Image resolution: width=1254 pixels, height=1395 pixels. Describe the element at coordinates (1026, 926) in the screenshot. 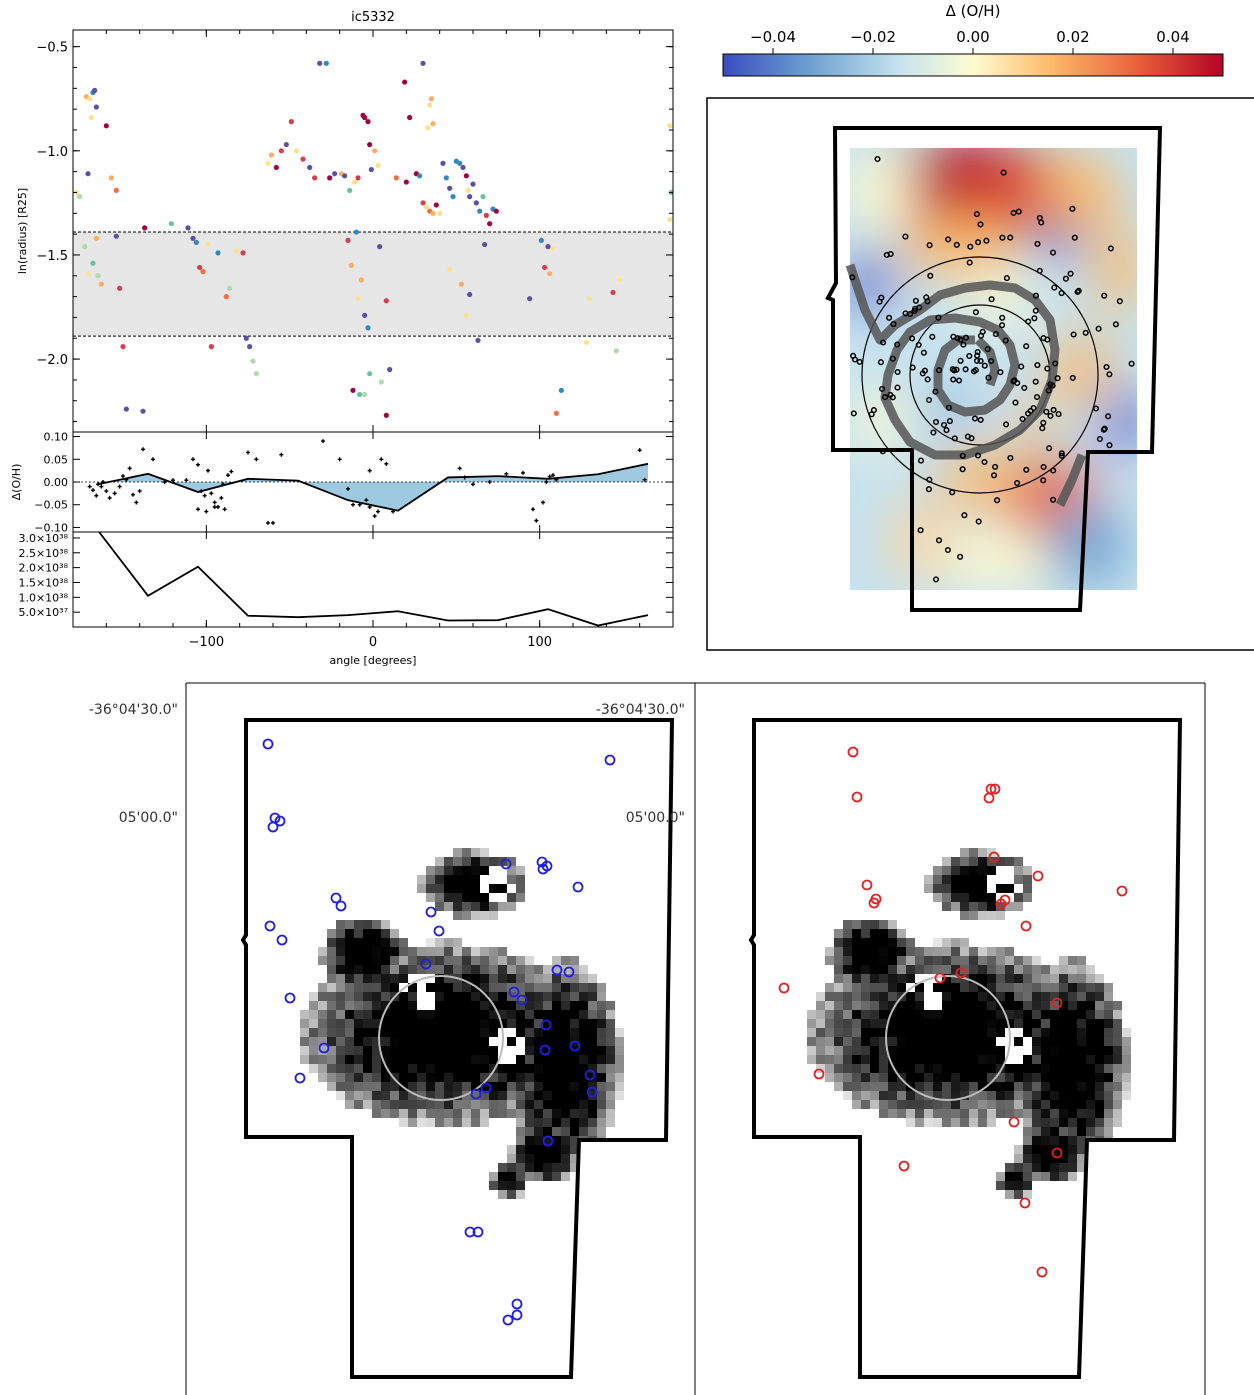

I see `red-marker` at that location.